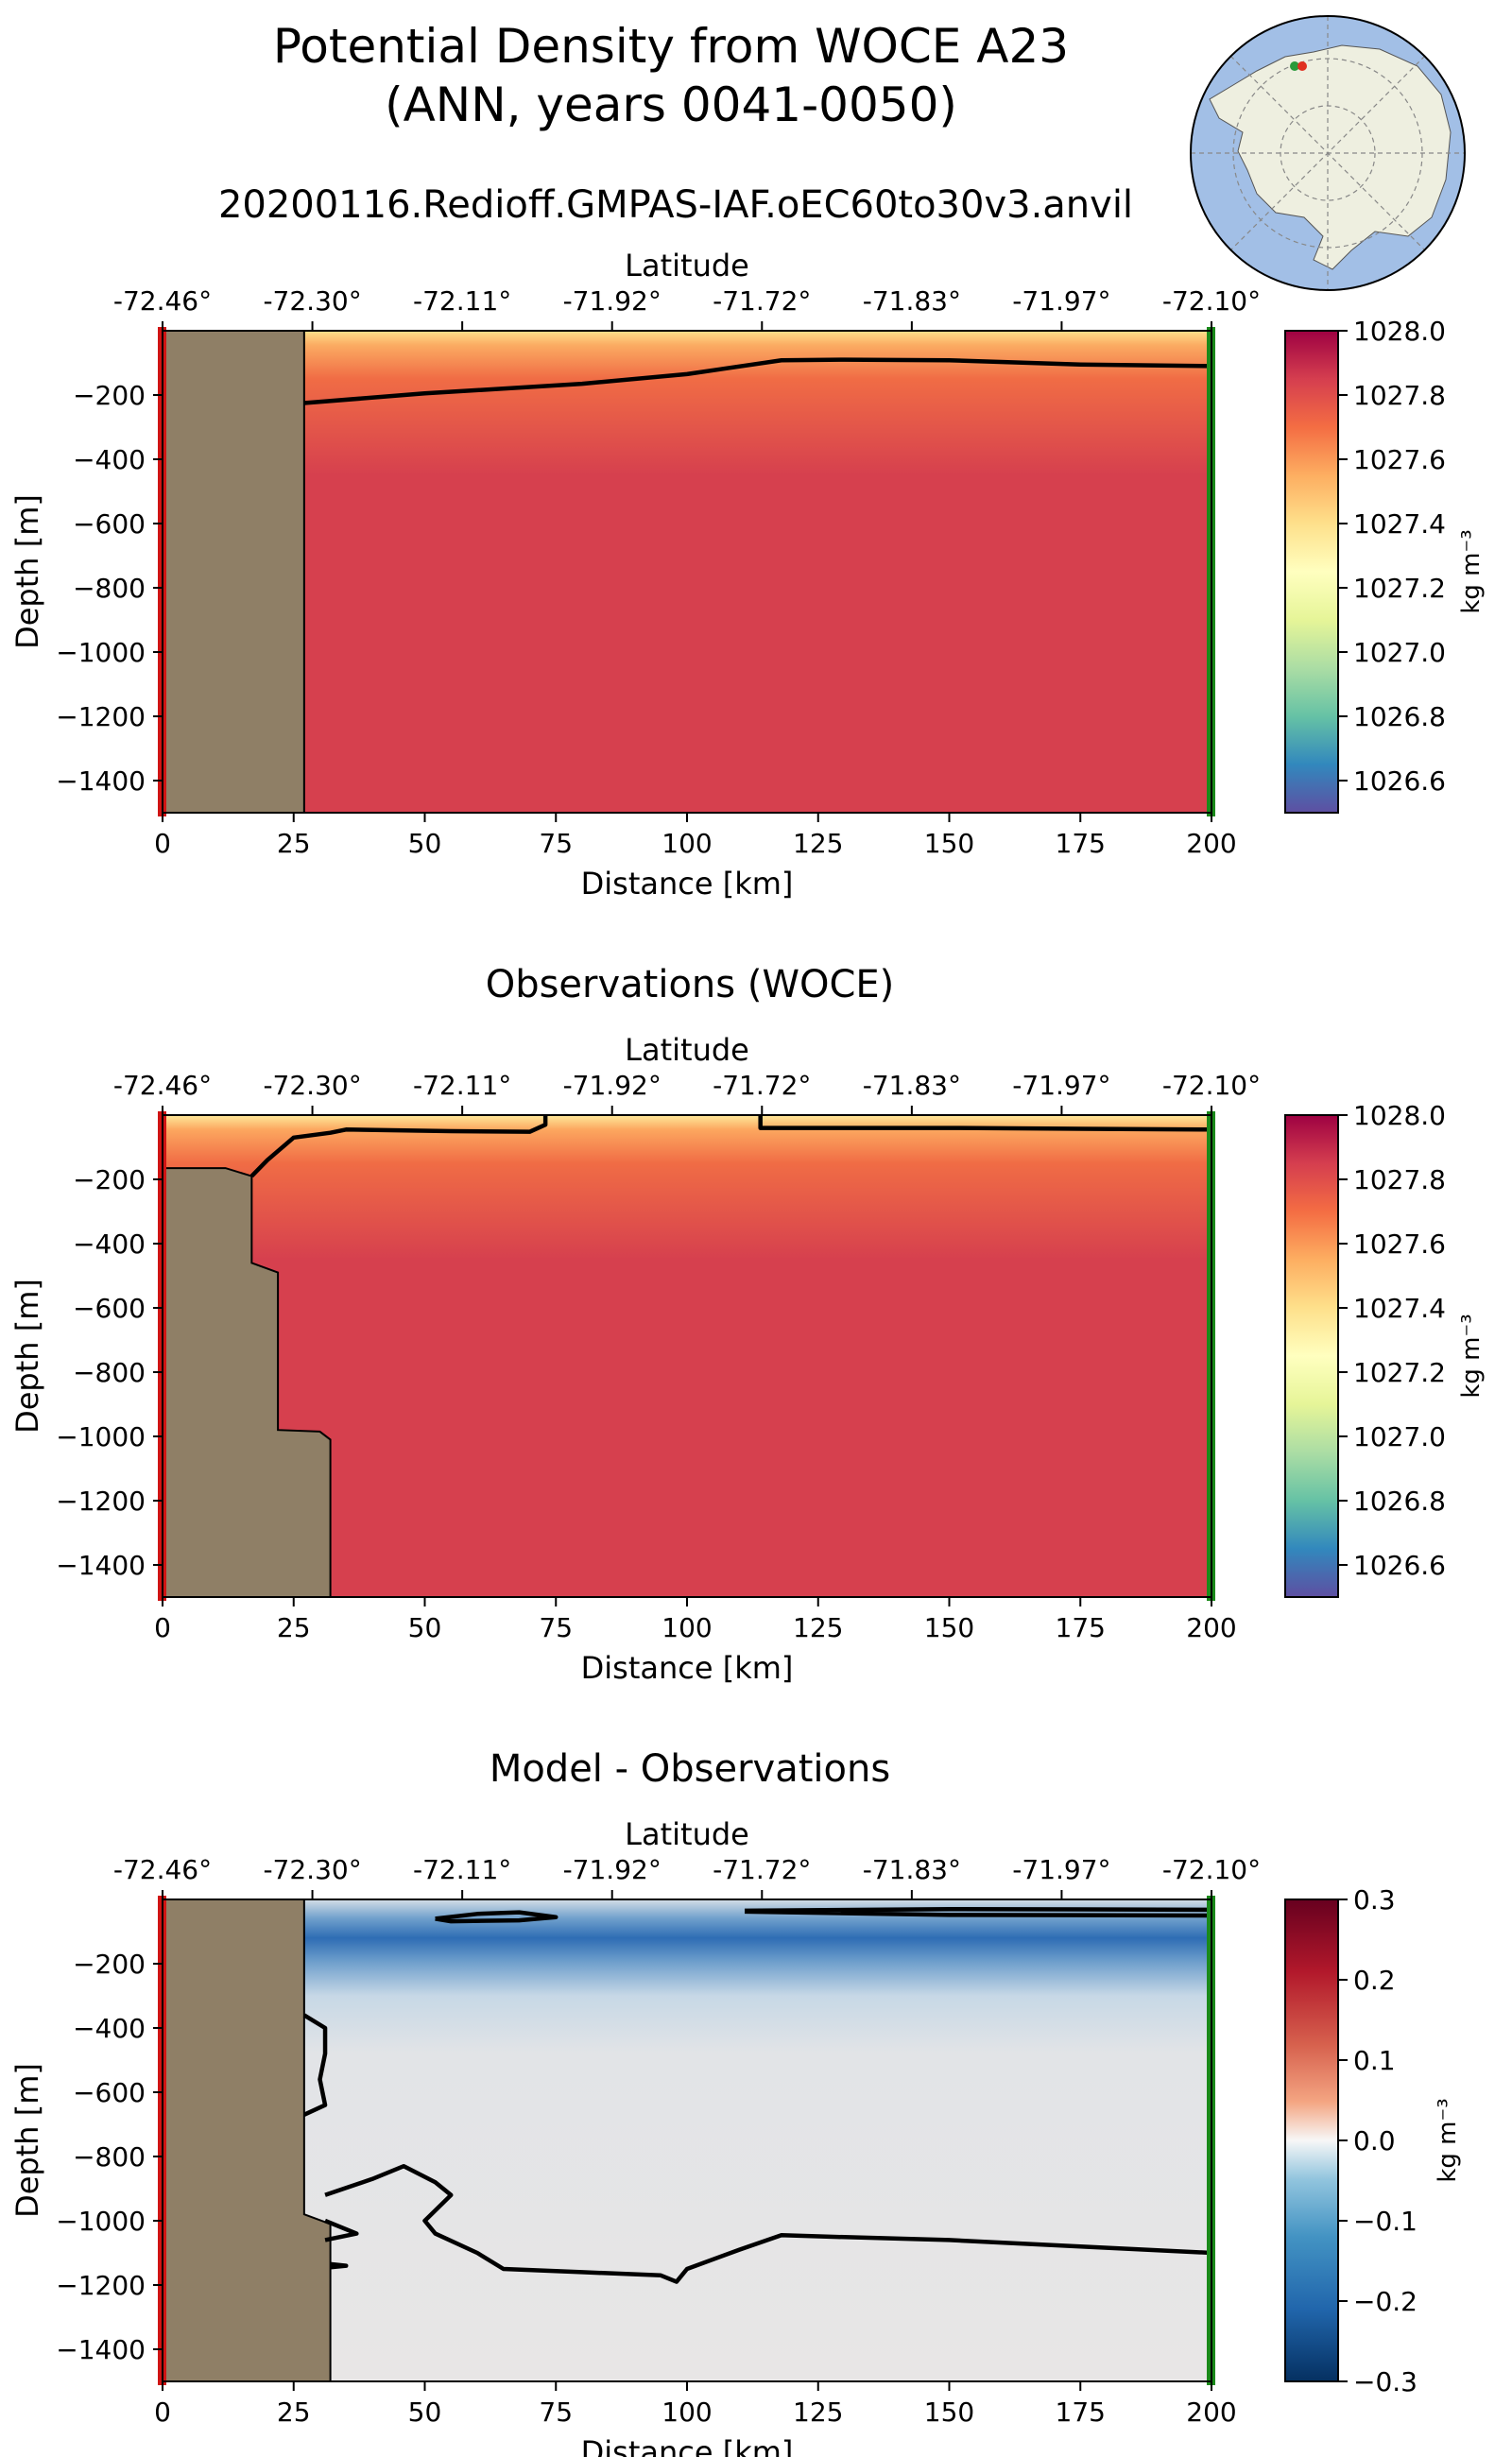  What do you see at coordinates (1399, 1308) in the screenshot?
I see `colorbar-tick-label: 1027.4` at bounding box center [1399, 1308].